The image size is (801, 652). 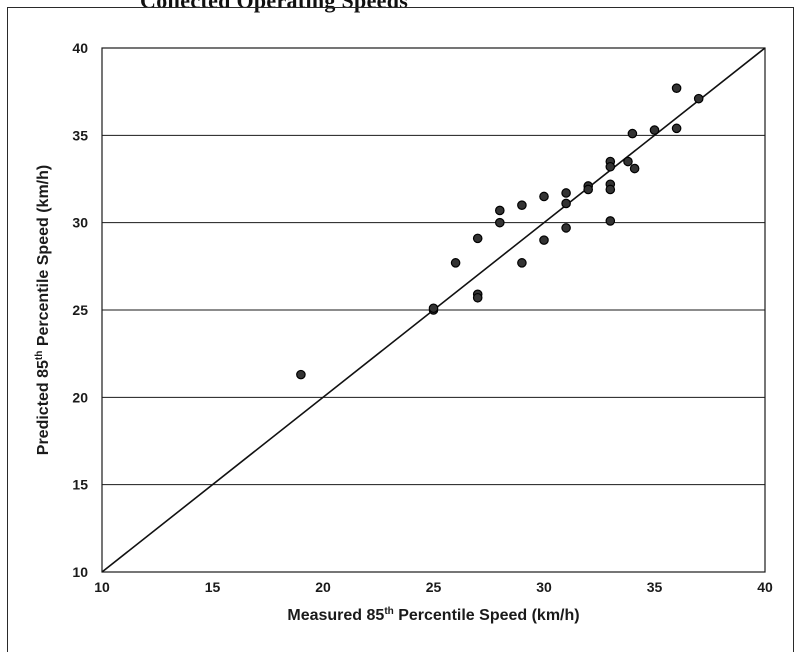 I want to click on y-tick-label: 30, so click(x=80, y=223).